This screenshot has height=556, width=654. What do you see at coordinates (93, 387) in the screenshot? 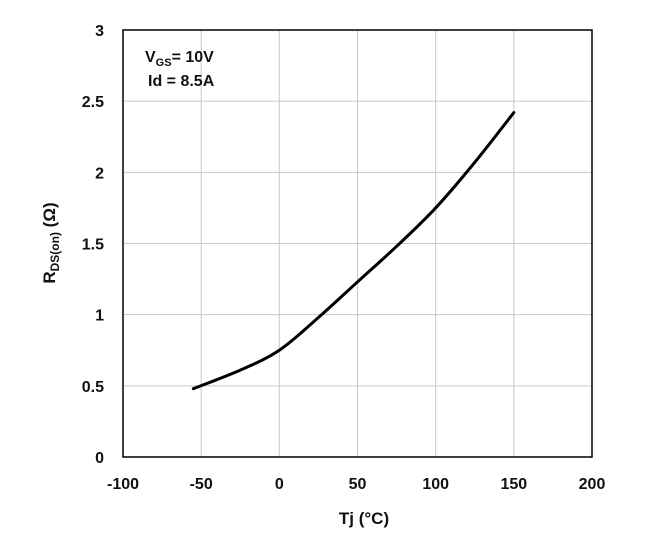
I see `y-tick-label: 0.5` at bounding box center [93, 387].